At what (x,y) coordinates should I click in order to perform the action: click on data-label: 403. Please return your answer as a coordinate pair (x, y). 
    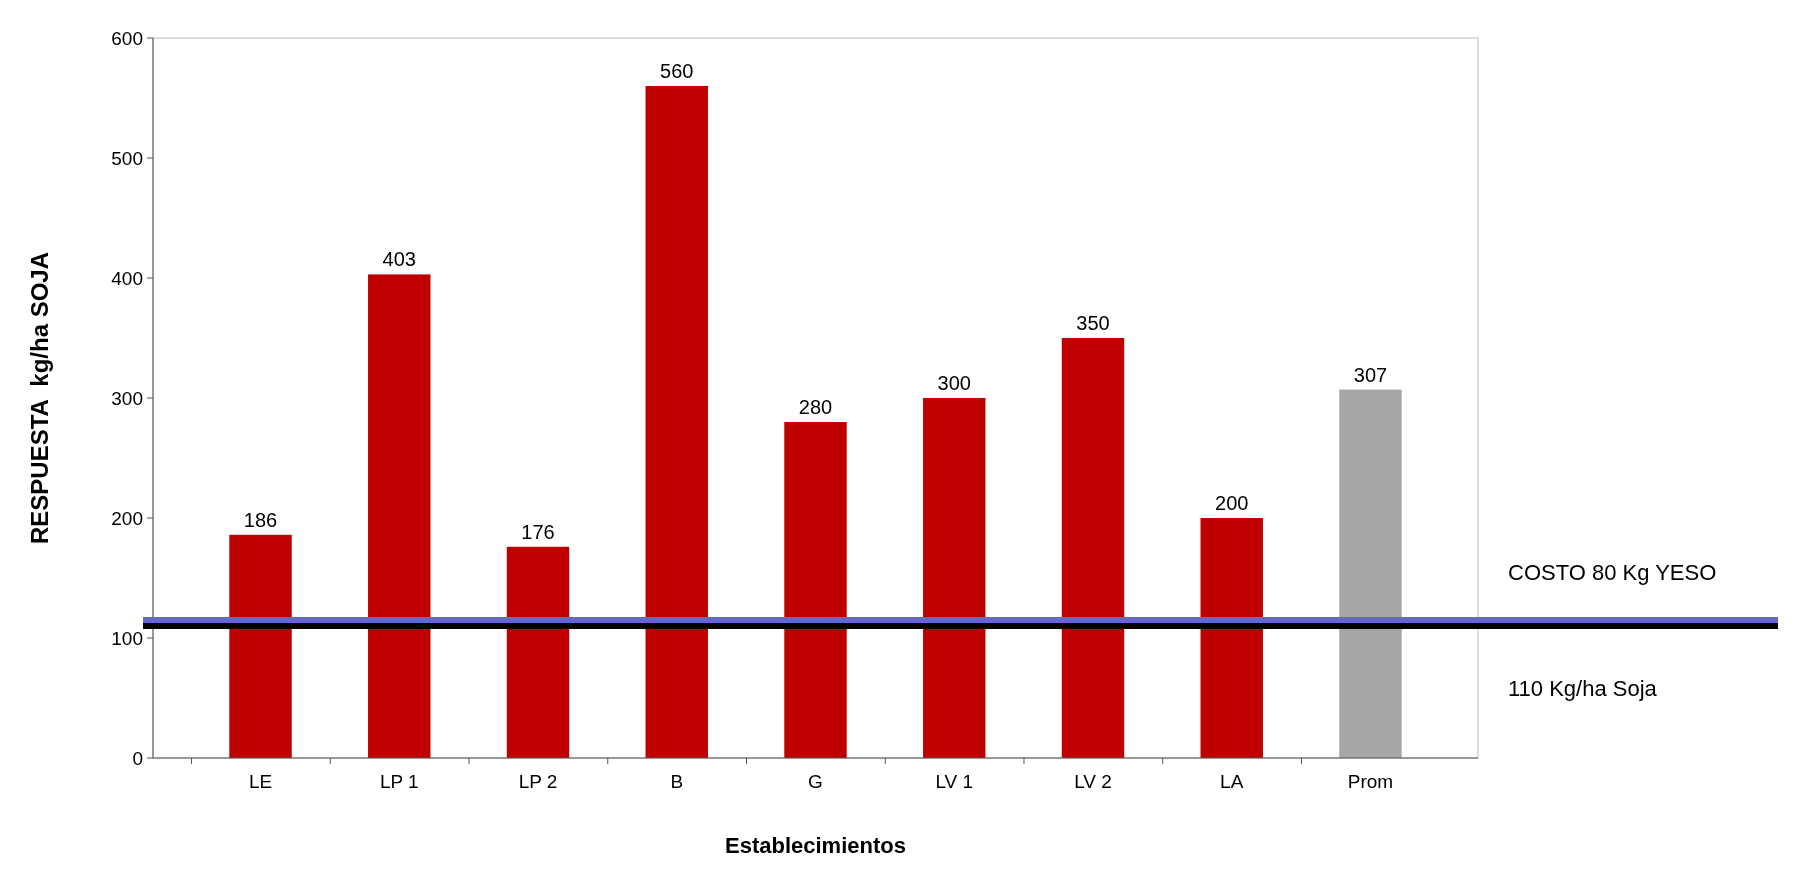
    Looking at the image, I should click on (399, 259).